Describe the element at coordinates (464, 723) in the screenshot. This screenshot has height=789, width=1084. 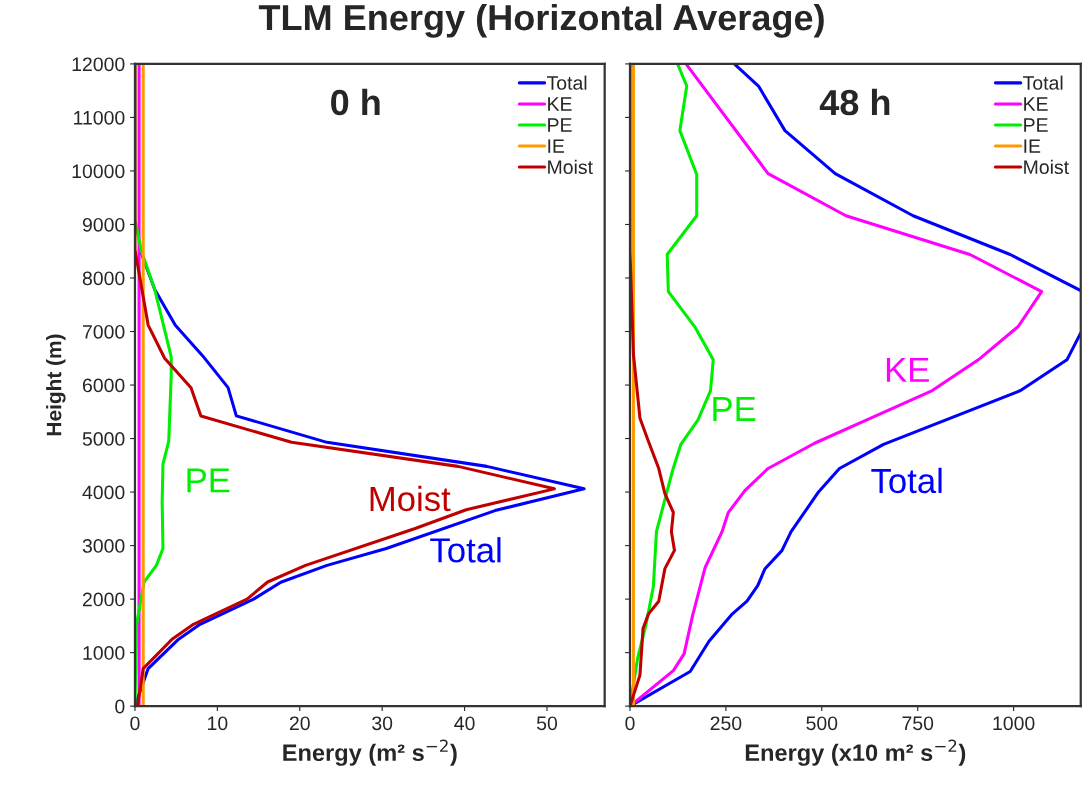
I see `x-tick-label: 40` at that location.